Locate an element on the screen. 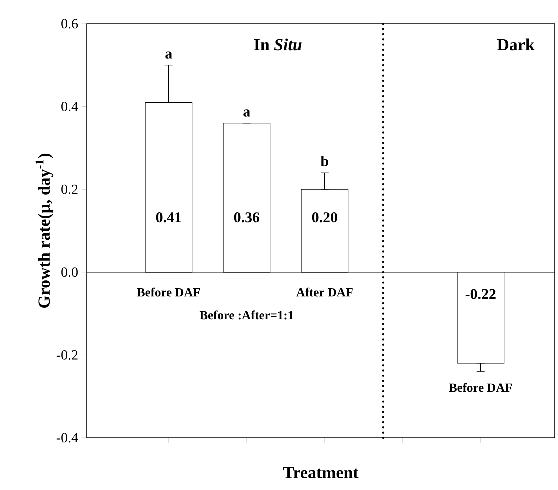  y-tick-label: 0.2 is located at coordinates (70, 189).